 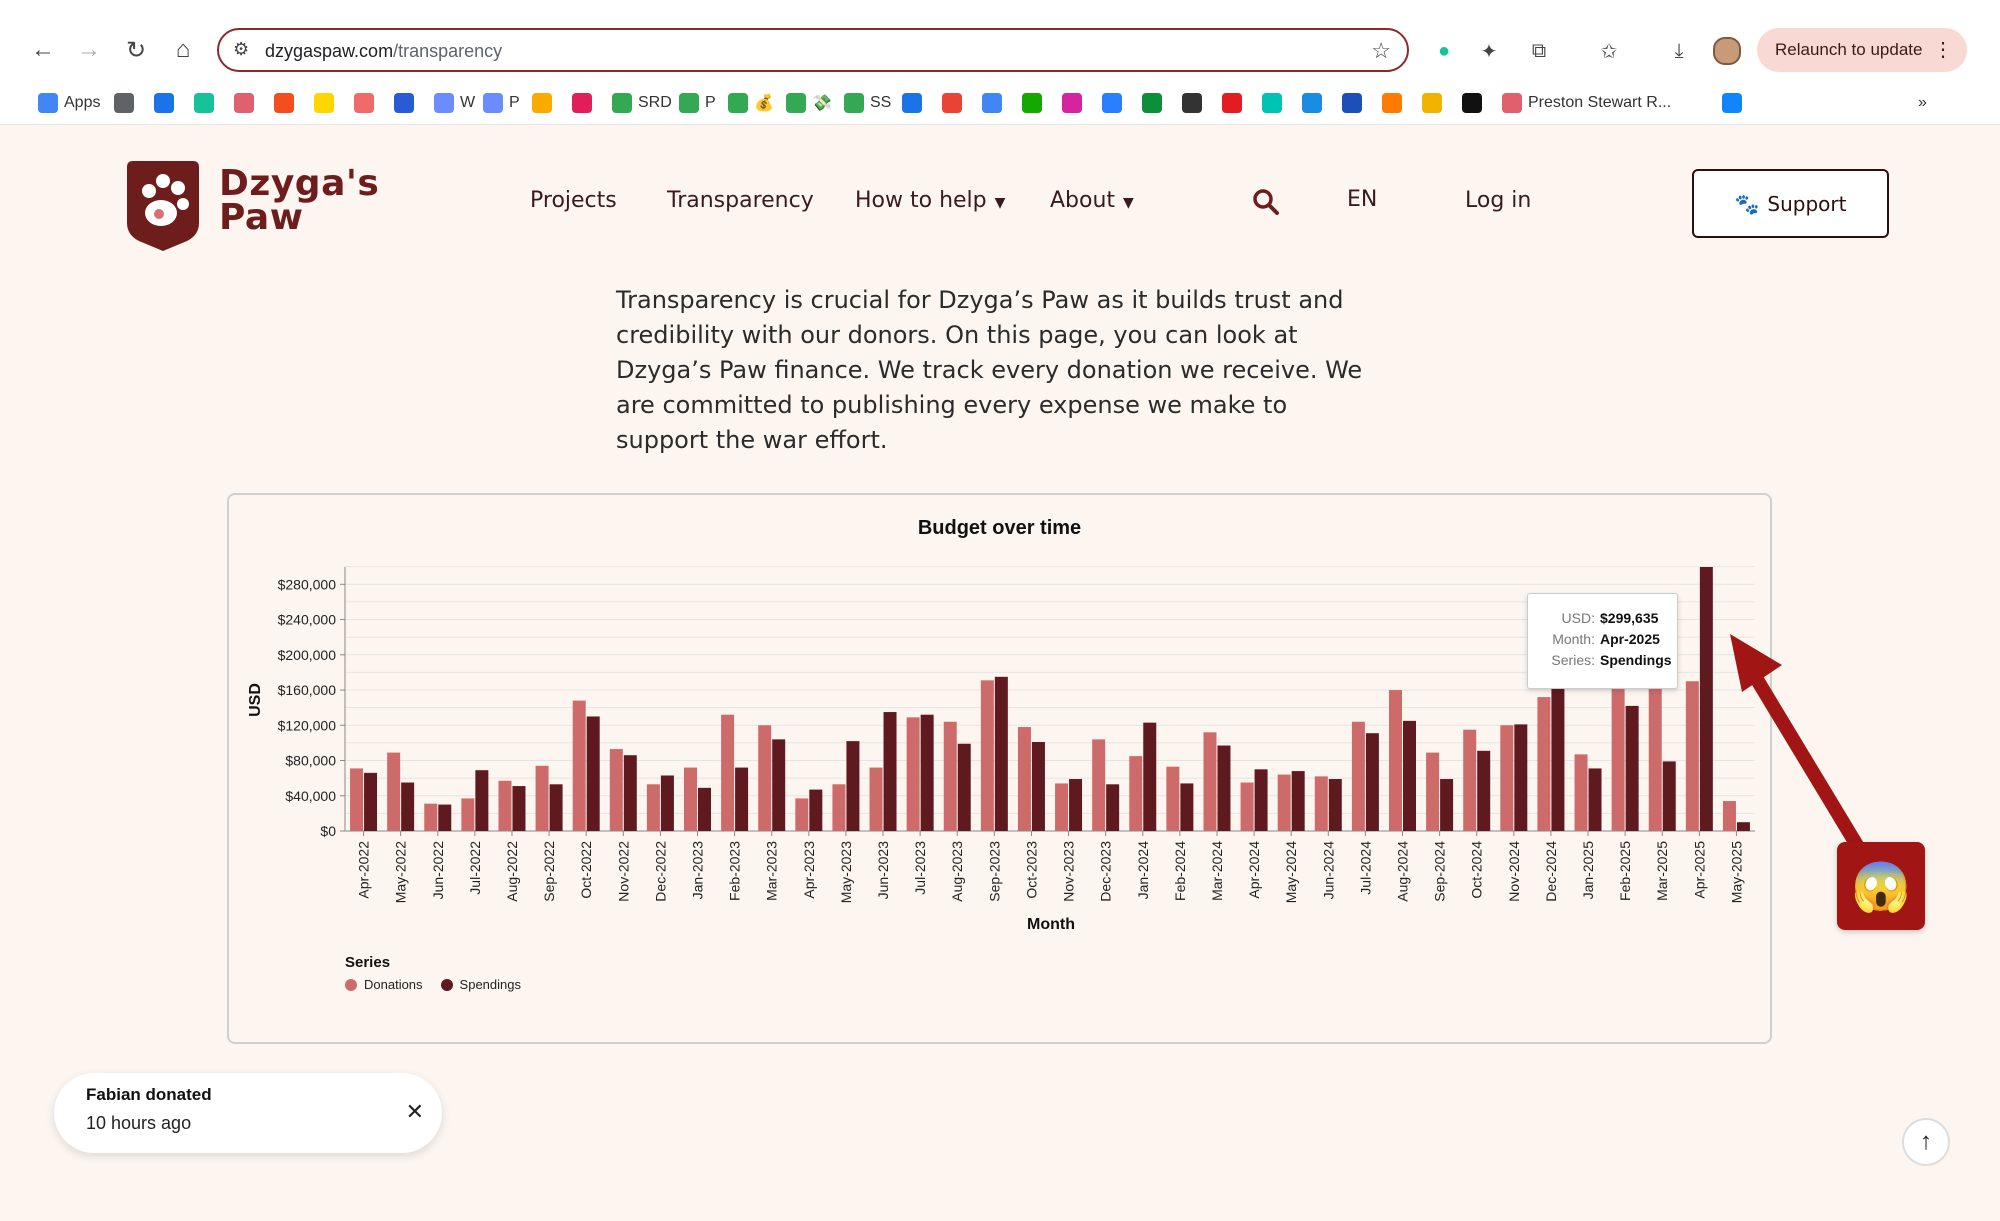 What do you see at coordinates (1609, 51) in the screenshot?
I see `favorites-icon: ✩` at bounding box center [1609, 51].